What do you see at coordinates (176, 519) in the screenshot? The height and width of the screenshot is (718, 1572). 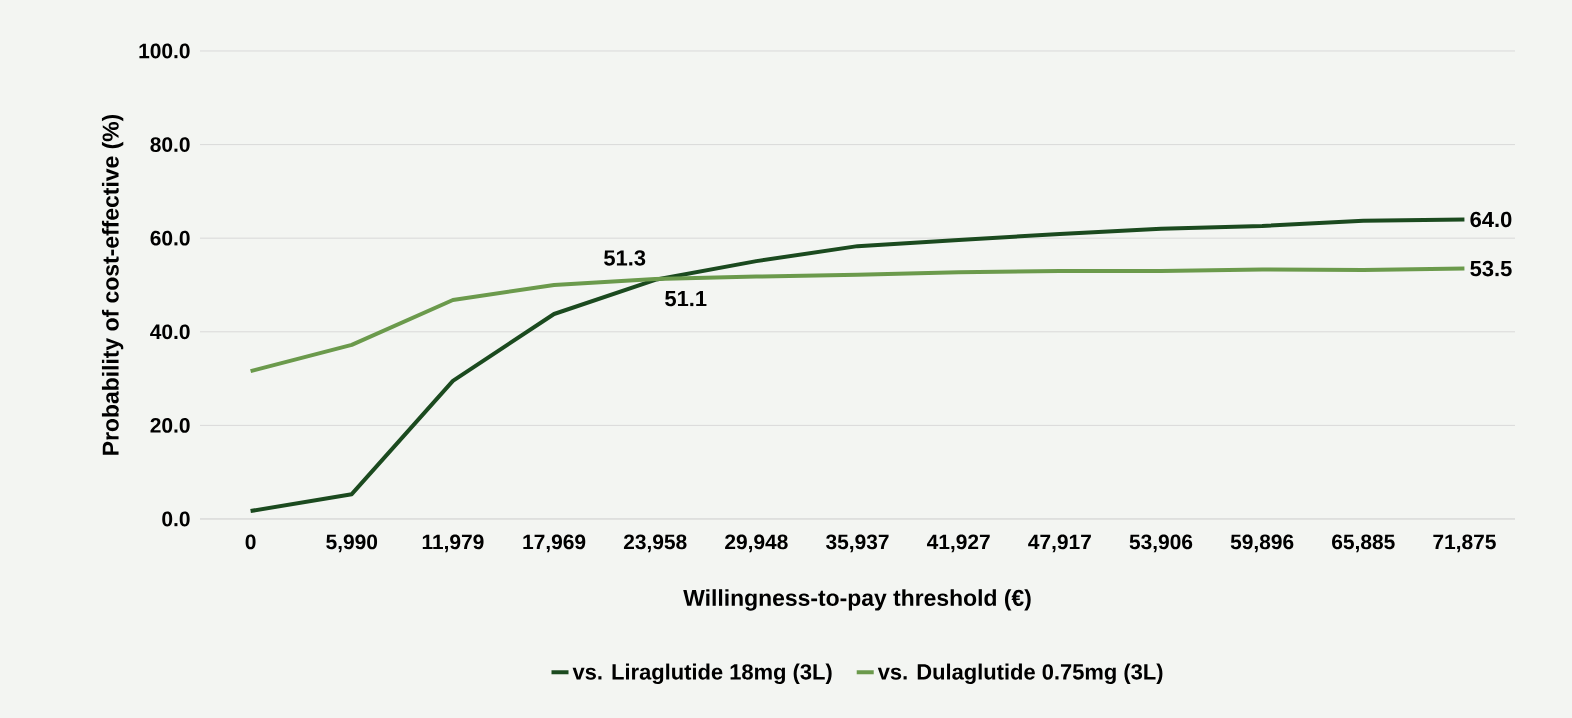 I see `y-tick-label: 0.0` at bounding box center [176, 519].